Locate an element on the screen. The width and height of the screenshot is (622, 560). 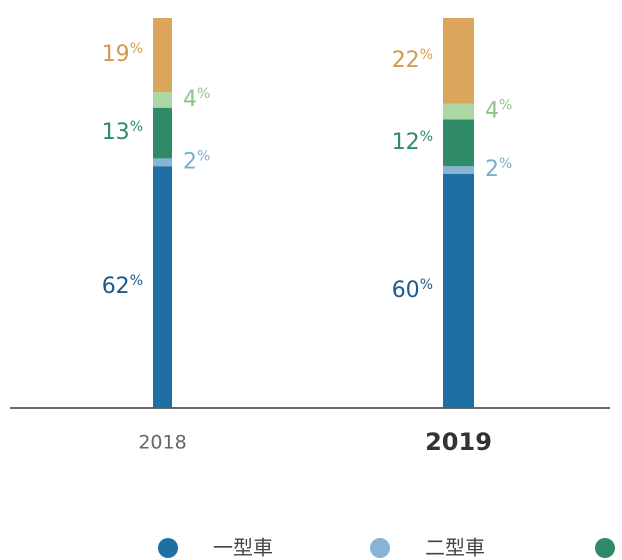
legend-label: 一型車 is located at coordinates (243, 548).